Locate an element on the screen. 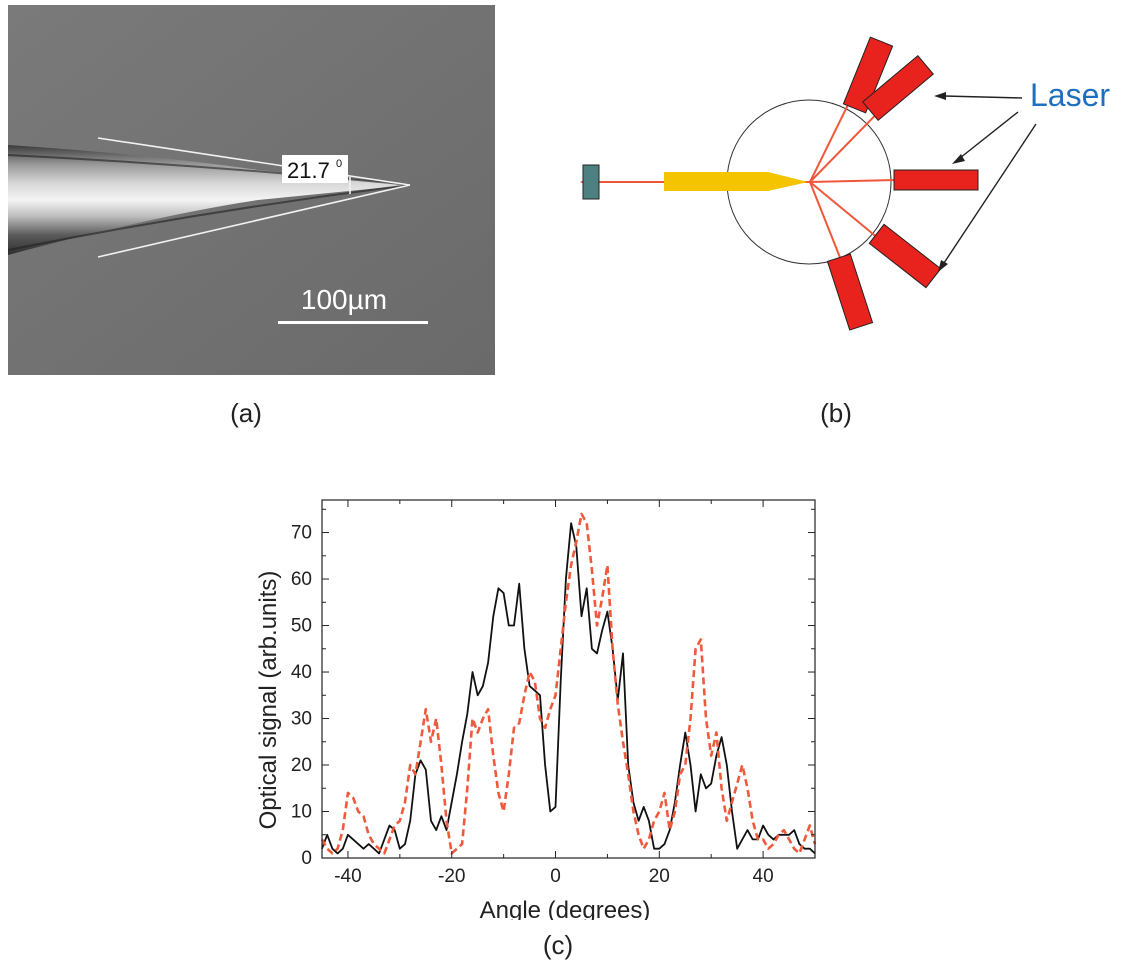 This screenshot has width=1130, height=974. detector is located at coordinates (591, 182).